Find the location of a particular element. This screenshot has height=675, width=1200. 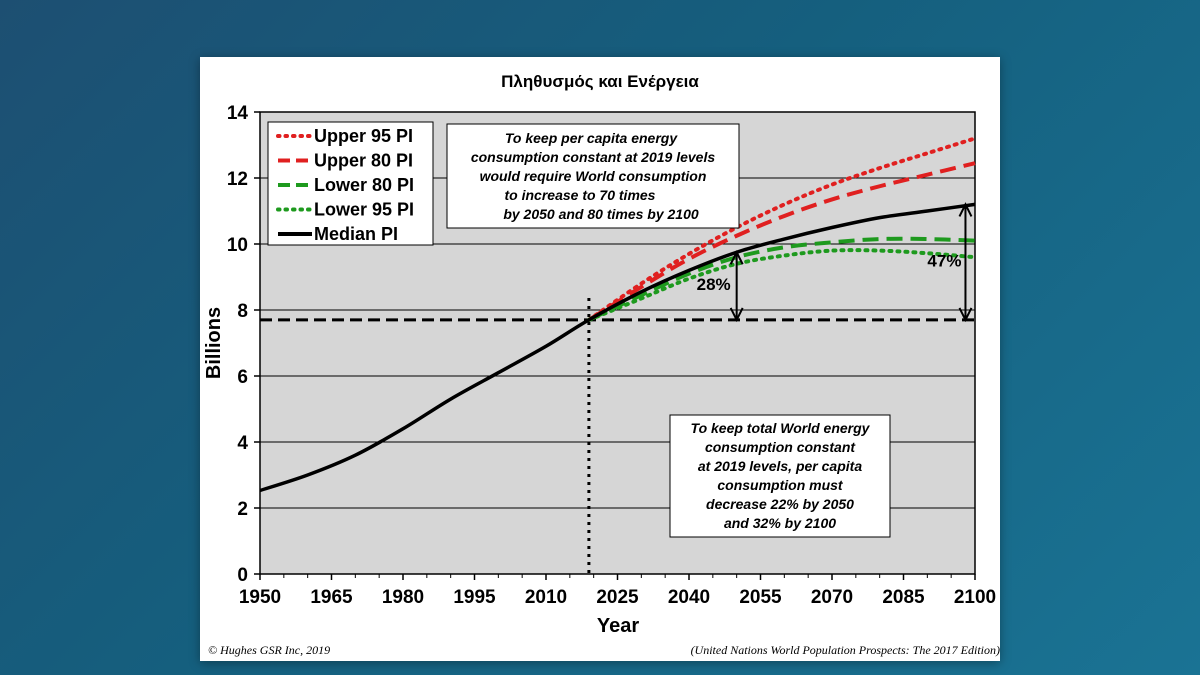

legend-box is located at coordinates (350, 183).